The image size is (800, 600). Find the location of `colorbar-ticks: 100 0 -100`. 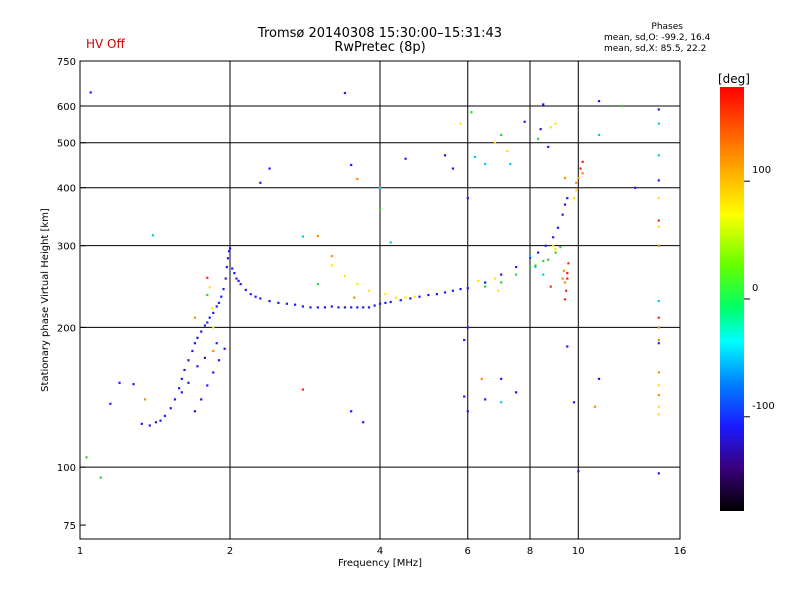

colorbar-ticks: 100 0 -100 is located at coordinates (759, 291).